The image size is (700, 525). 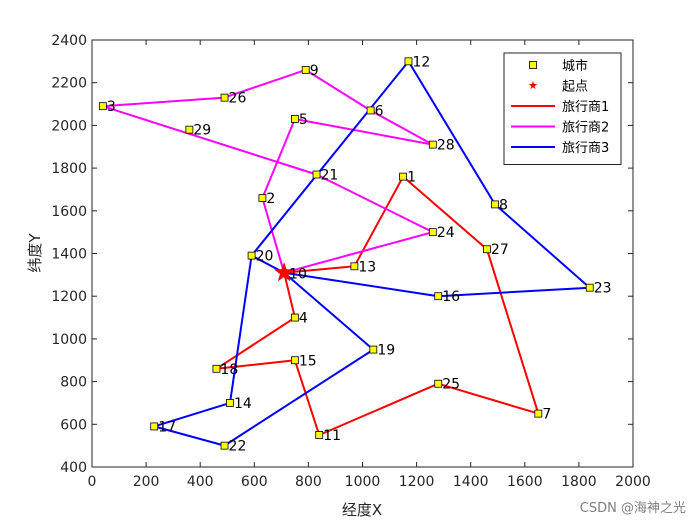 What do you see at coordinates (575, 66) in the screenshot?
I see `legend-label: 城市` at bounding box center [575, 66].